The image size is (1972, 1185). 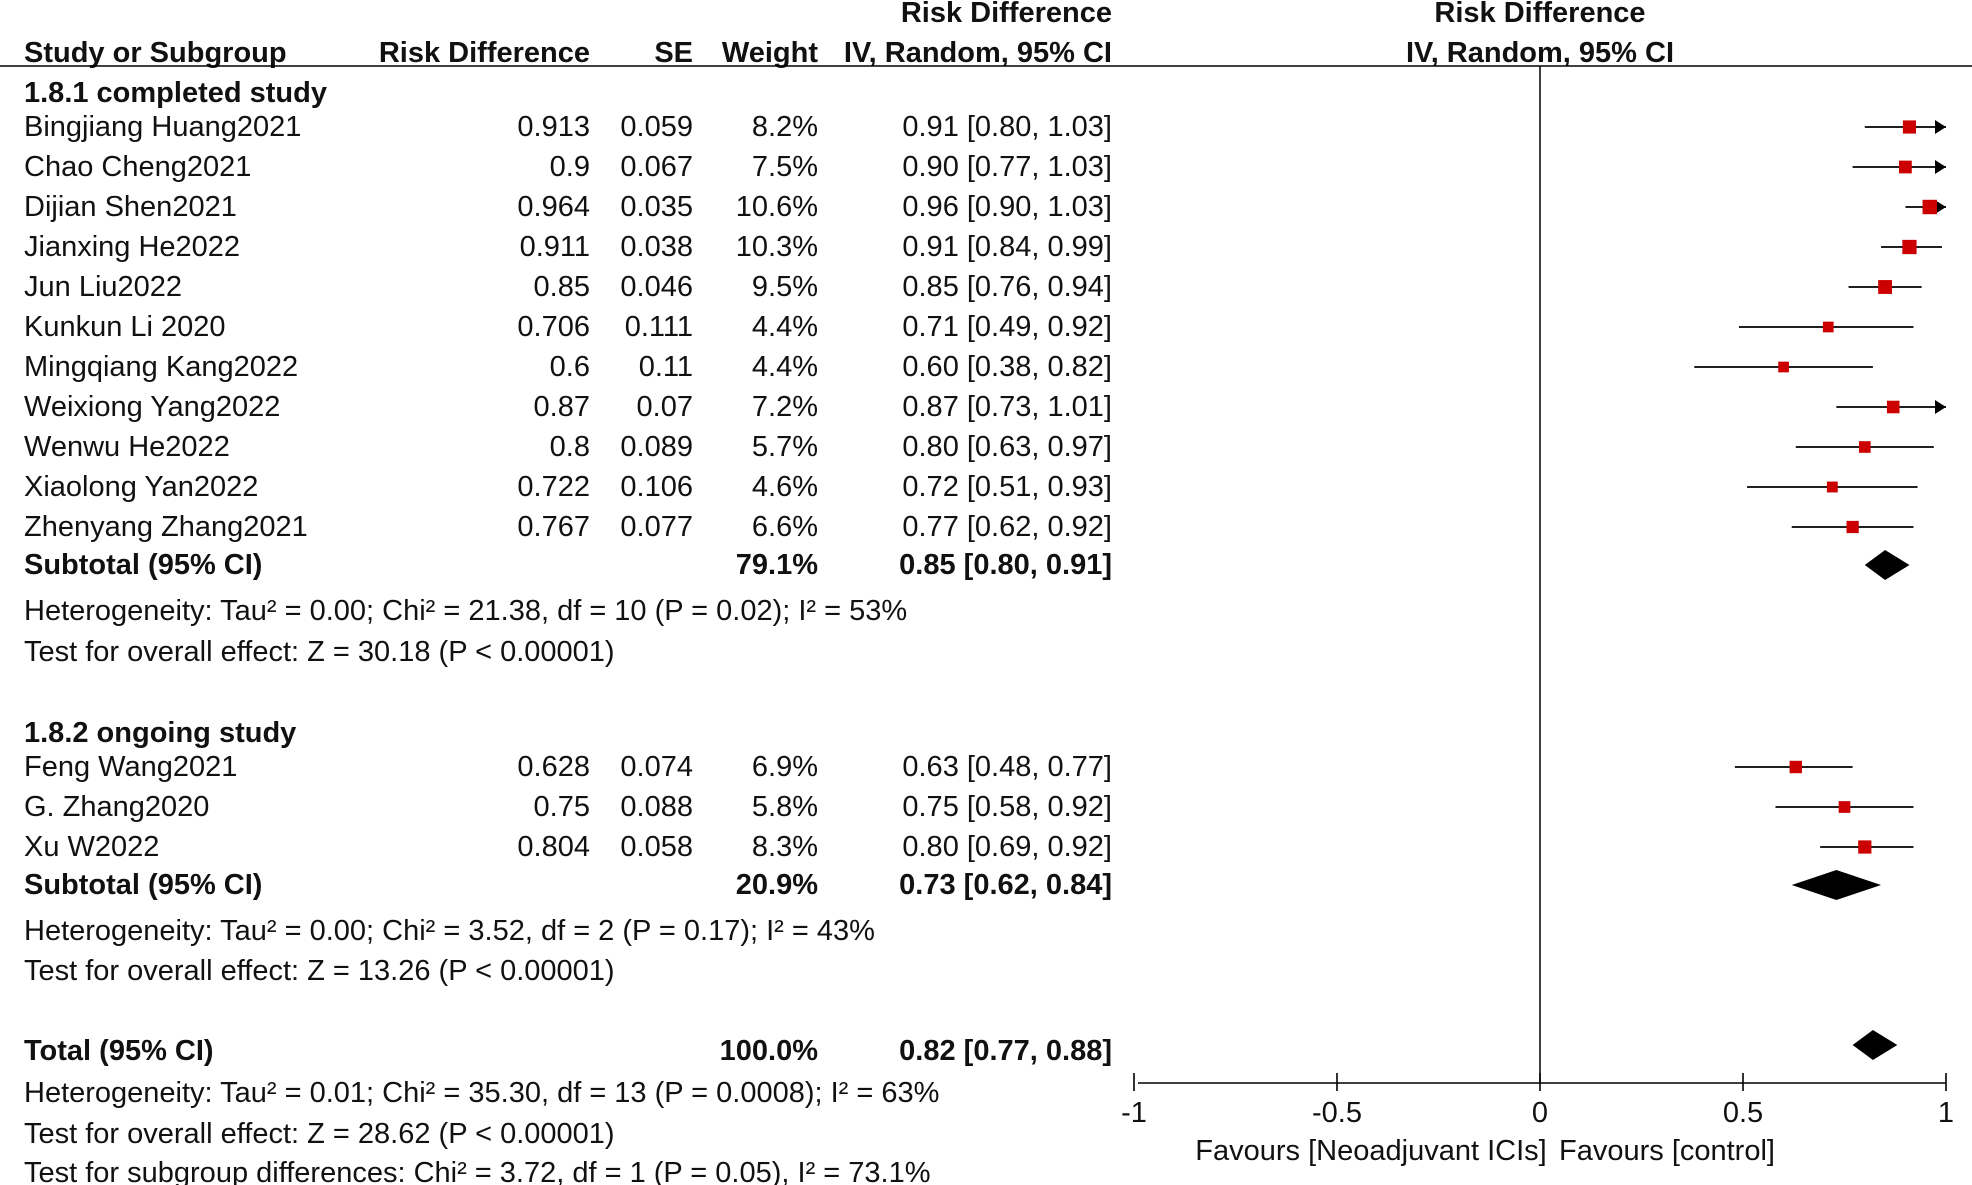 What do you see at coordinates (553, 127) in the screenshot?
I see `study-estimate: 0.913` at bounding box center [553, 127].